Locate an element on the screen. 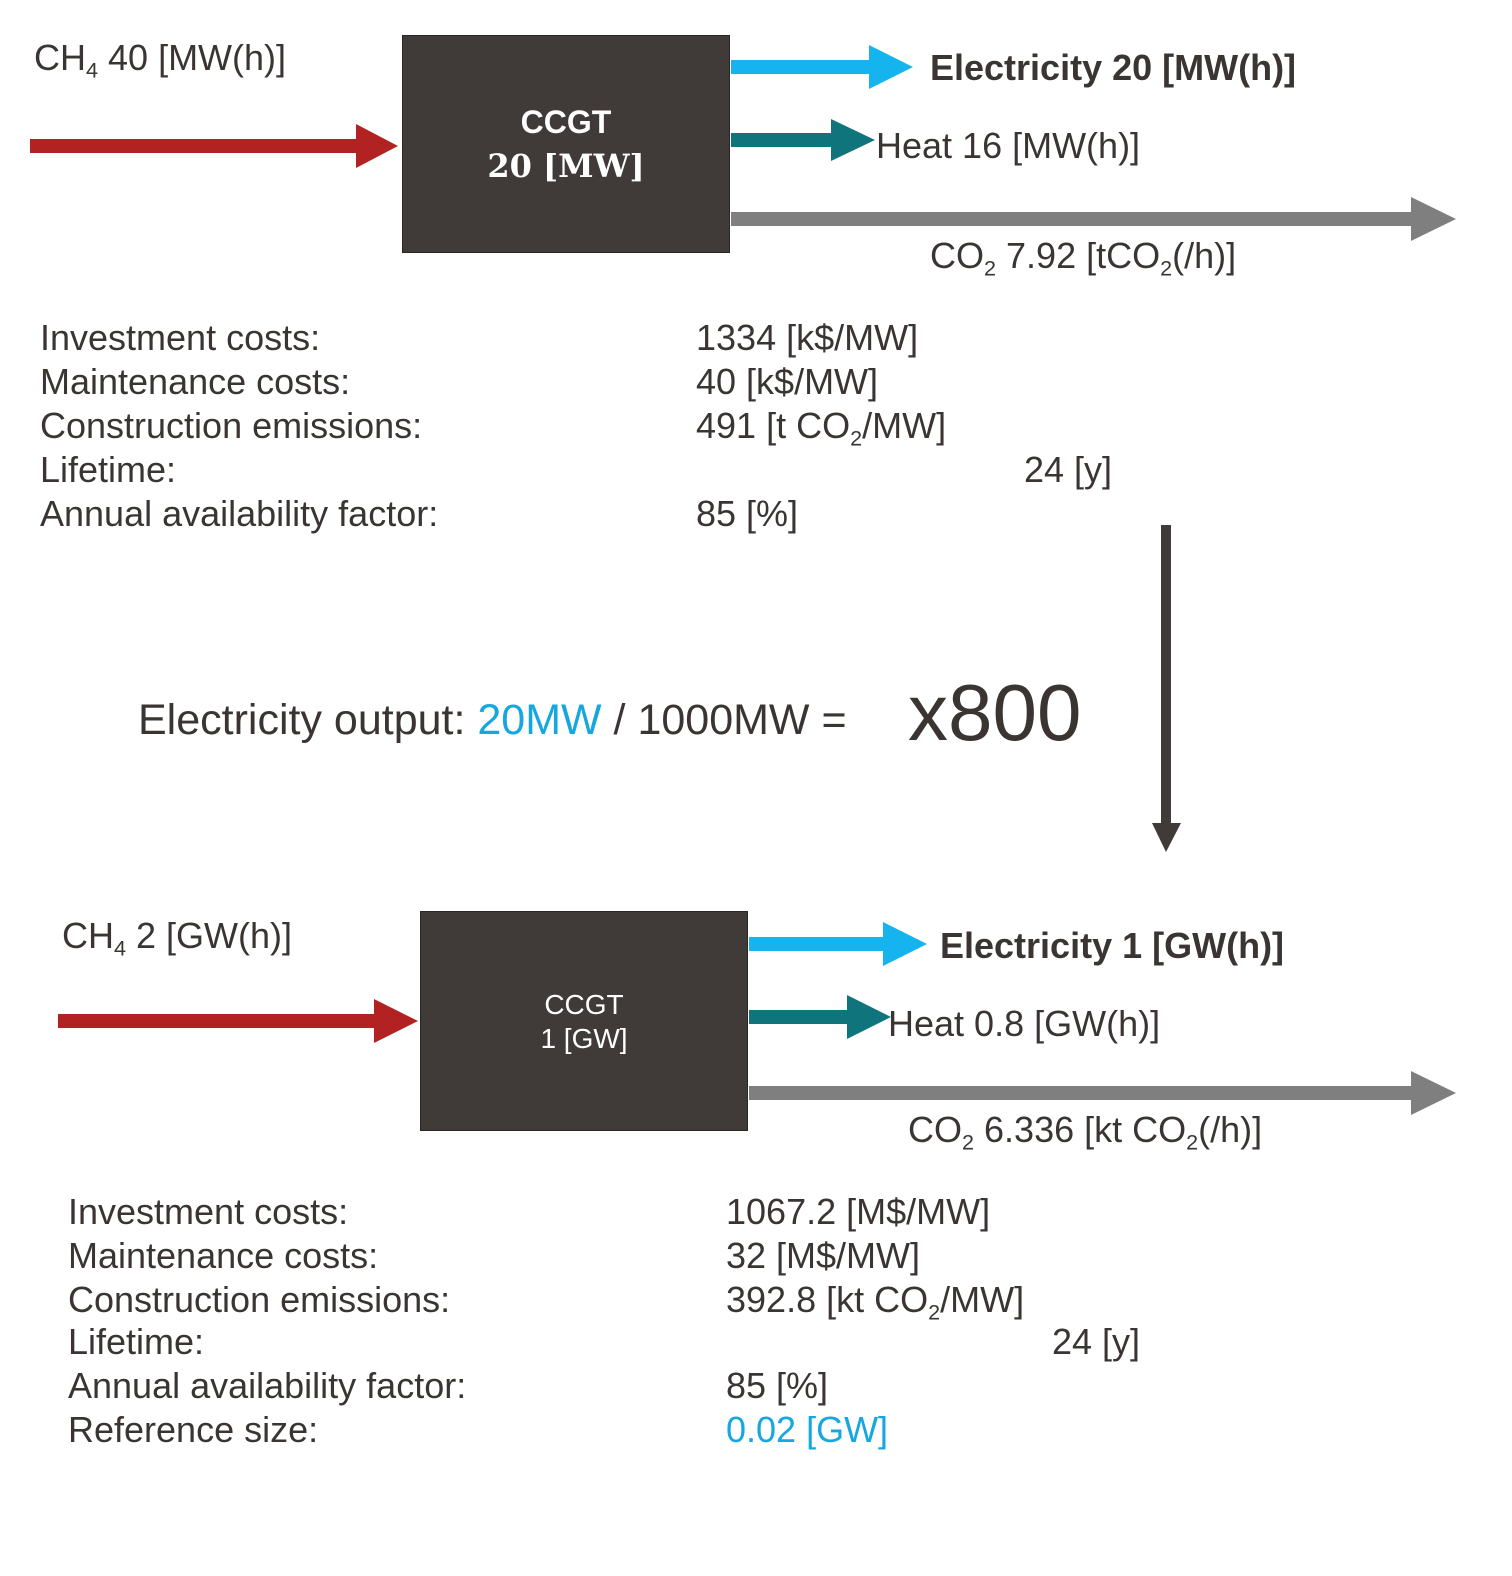  top-investment-label: Investment costs: is located at coordinates (180, 337).